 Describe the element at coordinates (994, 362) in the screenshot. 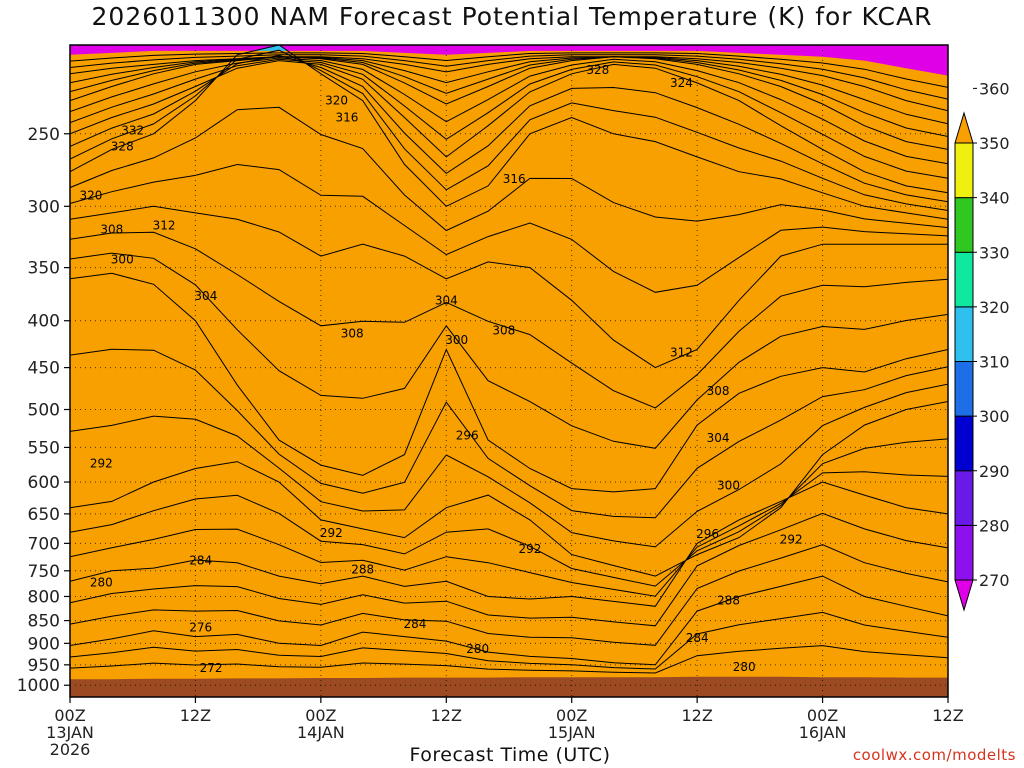

I see `colorbar-label: 310` at that location.